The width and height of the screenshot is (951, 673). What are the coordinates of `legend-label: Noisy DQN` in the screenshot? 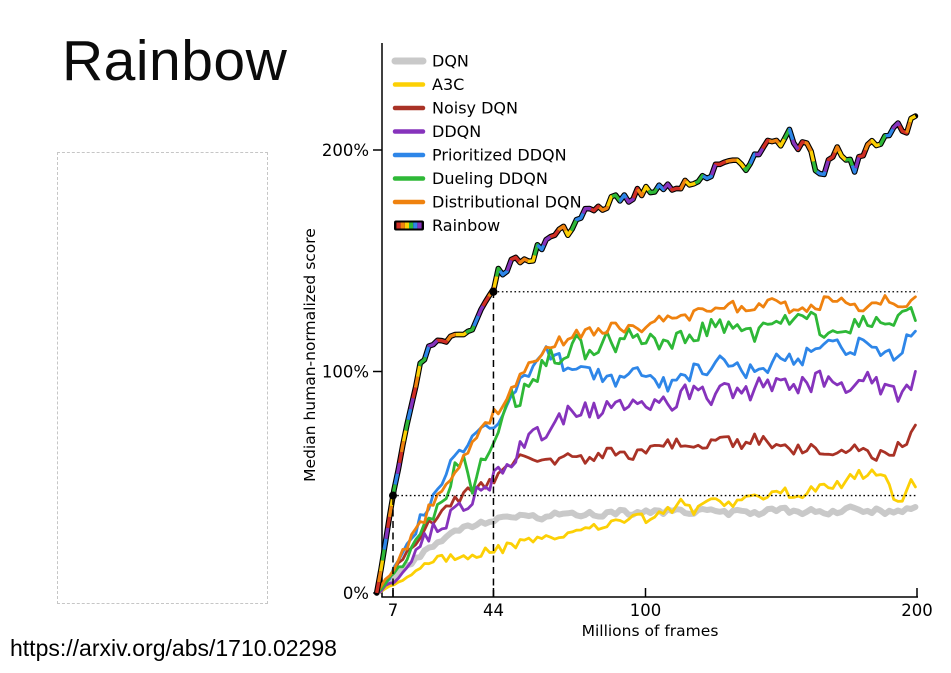 It's located at (475, 108).